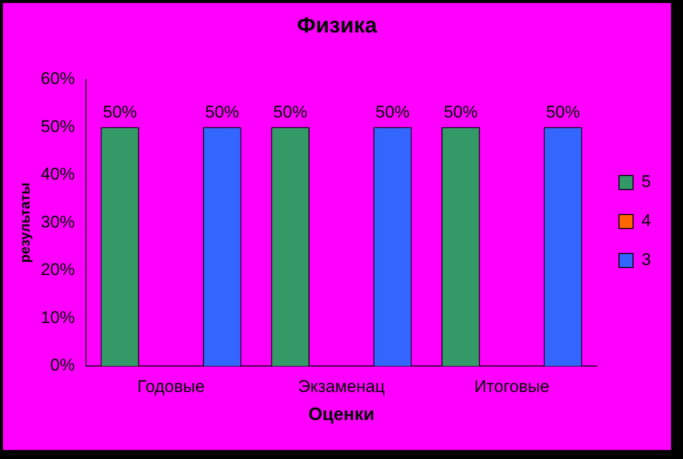 This screenshot has height=459, width=683. What do you see at coordinates (57, 126) in the screenshot?
I see `y-tick-label: 50%` at bounding box center [57, 126].